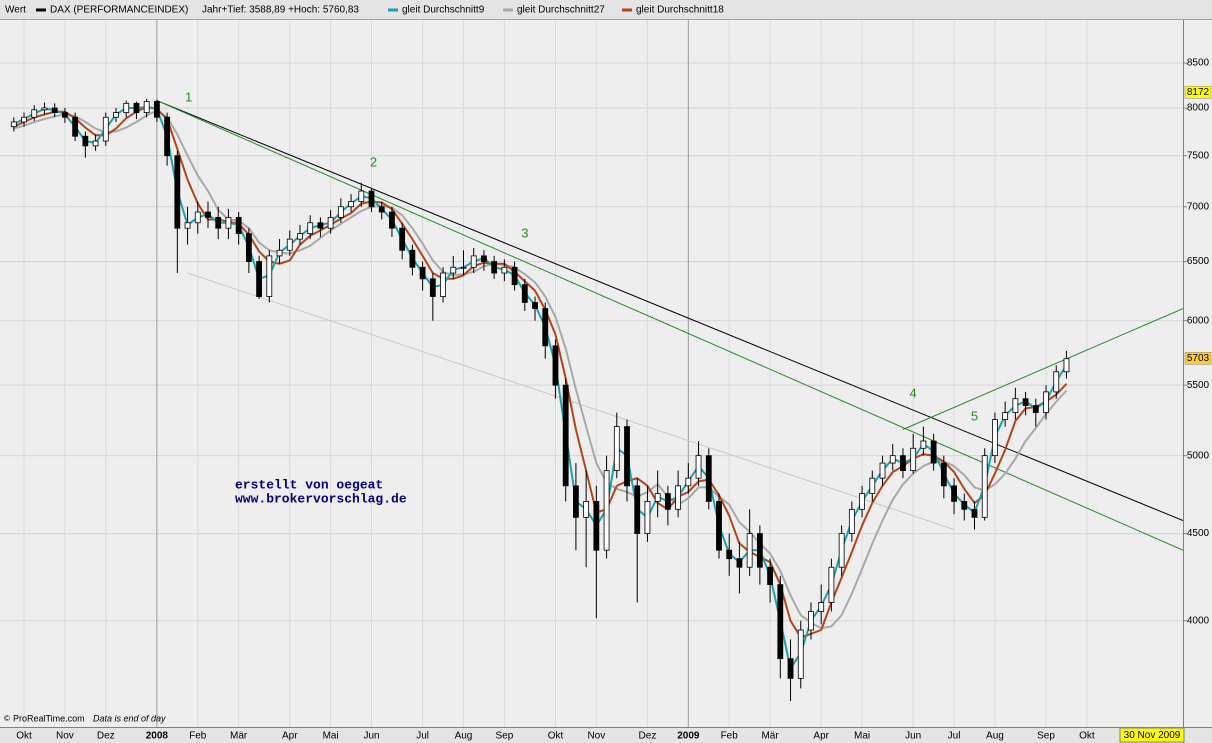 Image resolution: width=1212 pixels, height=743 pixels. Describe the element at coordinates (1042, 369) in the screenshot. I see `trend-line` at that location.